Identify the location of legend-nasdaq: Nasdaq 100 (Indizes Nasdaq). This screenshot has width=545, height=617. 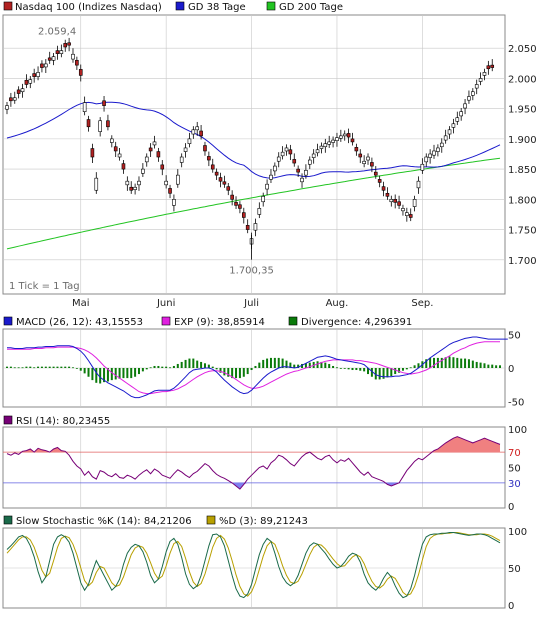
(88, 7).